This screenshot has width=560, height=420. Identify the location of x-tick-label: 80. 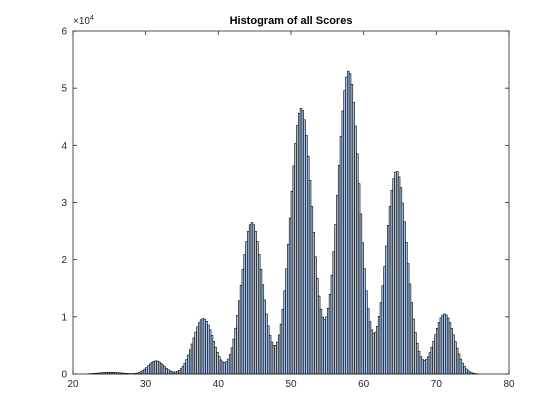
(509, 384).